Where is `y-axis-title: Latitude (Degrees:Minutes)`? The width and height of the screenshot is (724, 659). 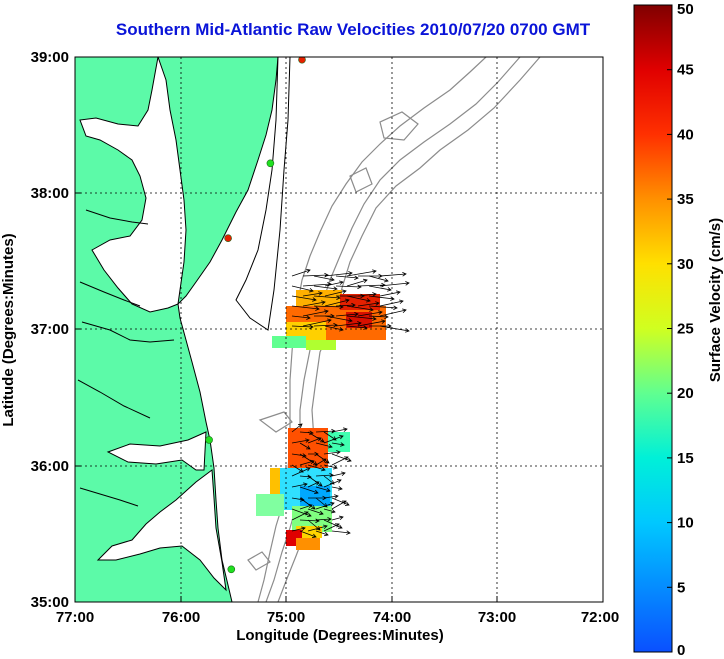 y-axis-title: Latitude (Degrees:Minutes) is located at coordinates (8, 329).